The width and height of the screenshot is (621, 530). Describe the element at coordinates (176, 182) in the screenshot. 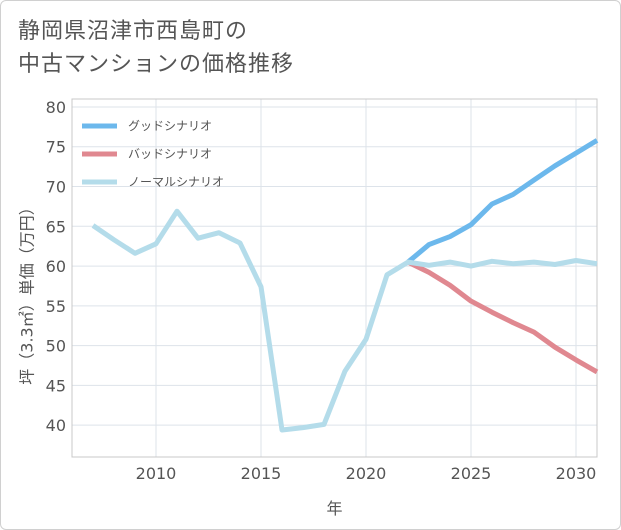

I see `legend-label-2: ノーマルシナリオ` at that location.